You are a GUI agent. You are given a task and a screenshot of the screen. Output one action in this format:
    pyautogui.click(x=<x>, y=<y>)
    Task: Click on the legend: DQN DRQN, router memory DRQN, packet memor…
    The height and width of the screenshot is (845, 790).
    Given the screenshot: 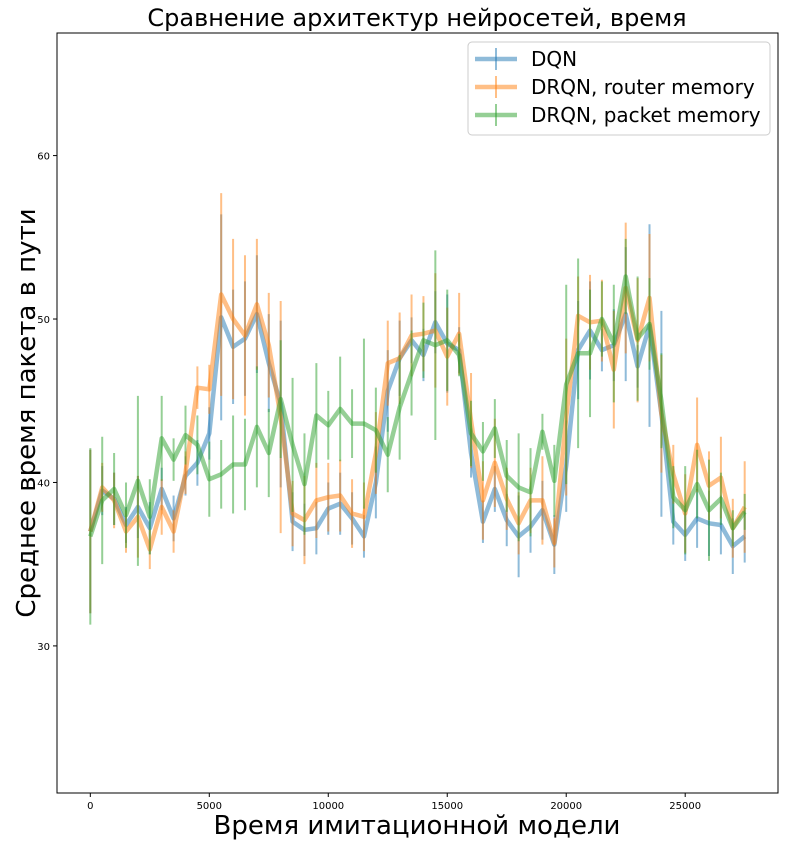 What is the action you would take?
    pyautogui.click(x=619, y=88)
    